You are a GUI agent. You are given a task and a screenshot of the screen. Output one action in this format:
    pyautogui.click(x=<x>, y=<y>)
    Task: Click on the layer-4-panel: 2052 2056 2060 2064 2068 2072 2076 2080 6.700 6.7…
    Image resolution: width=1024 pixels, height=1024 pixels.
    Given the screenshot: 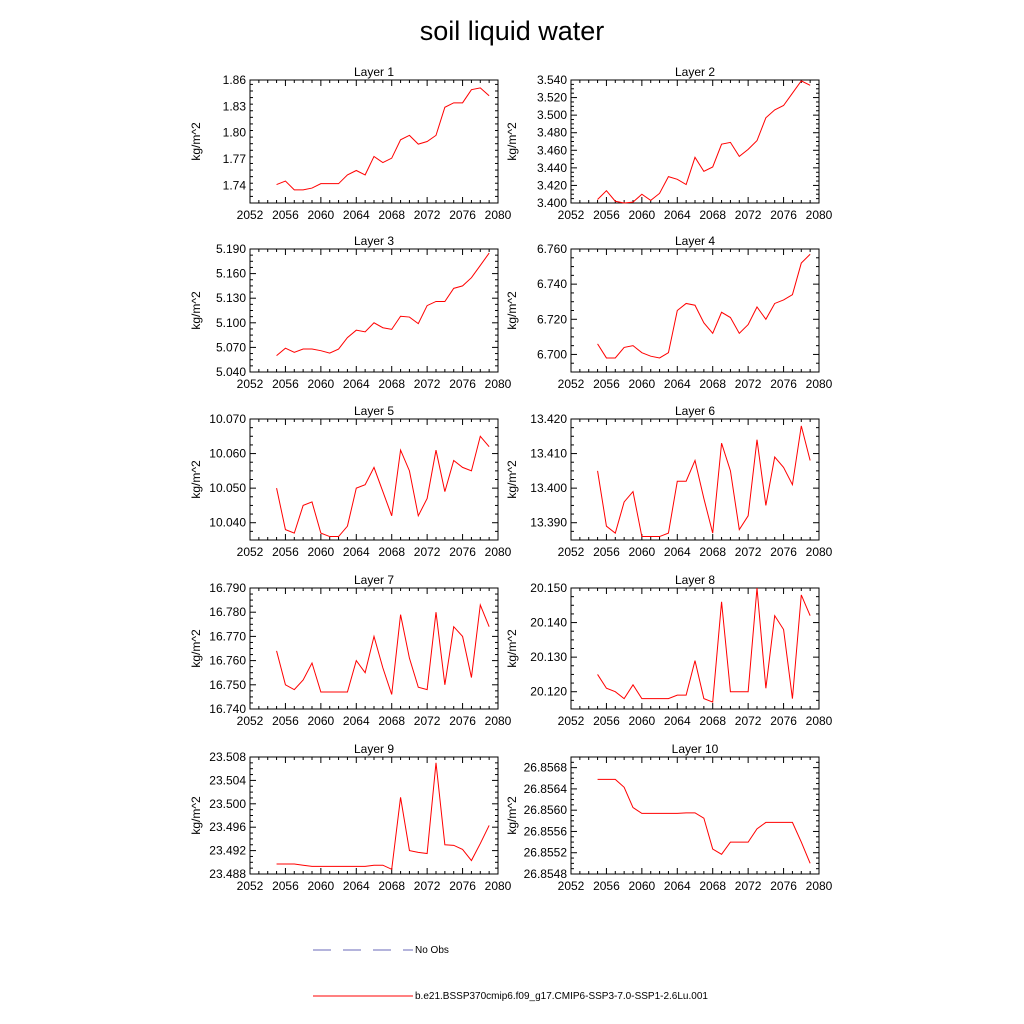 What is the action you would take?
    pyautogui.click(x=669, y=312)
    